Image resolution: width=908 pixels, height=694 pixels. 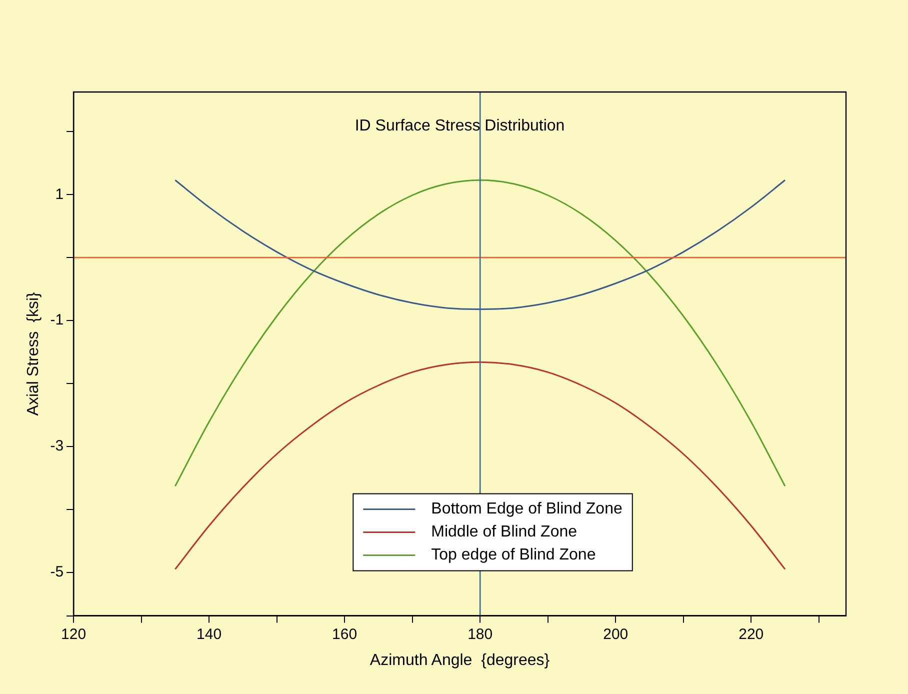 I want to click on y-tick-label: 1, so click(x=59, y=194).